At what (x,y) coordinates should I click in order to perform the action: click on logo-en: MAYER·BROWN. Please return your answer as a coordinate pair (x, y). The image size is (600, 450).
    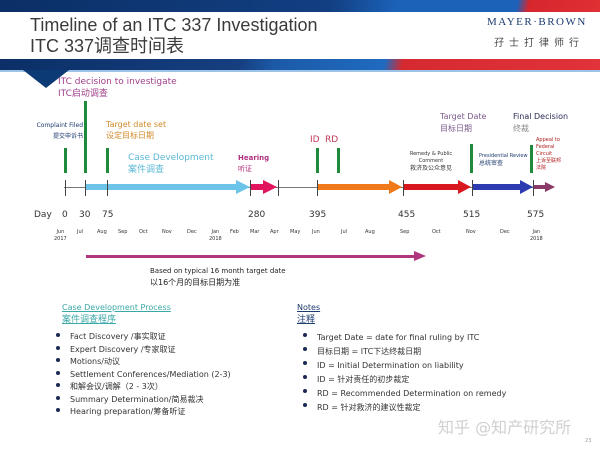
    Looking at the image, I should click on (537, 22).